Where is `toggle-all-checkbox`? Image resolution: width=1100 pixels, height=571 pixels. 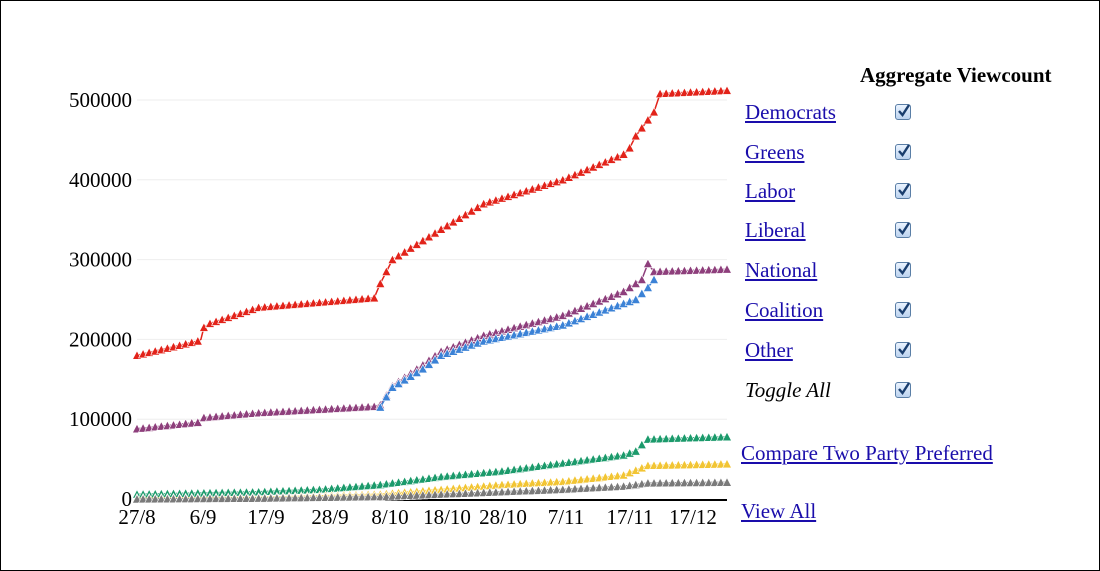 toggle-all-checkbox is located at coordinates (903, 390).